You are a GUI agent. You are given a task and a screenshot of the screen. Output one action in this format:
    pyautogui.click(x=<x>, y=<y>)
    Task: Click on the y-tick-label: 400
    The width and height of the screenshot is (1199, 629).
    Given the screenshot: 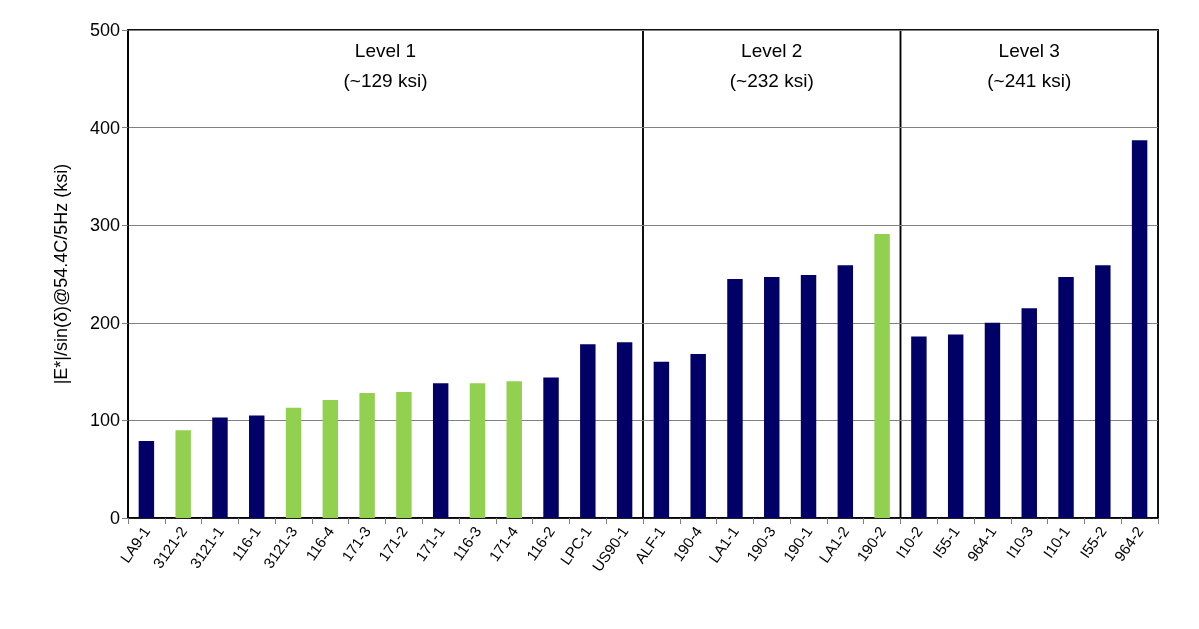 What is the action you would take?
    pyautogui.click(x=104, y=127)
    